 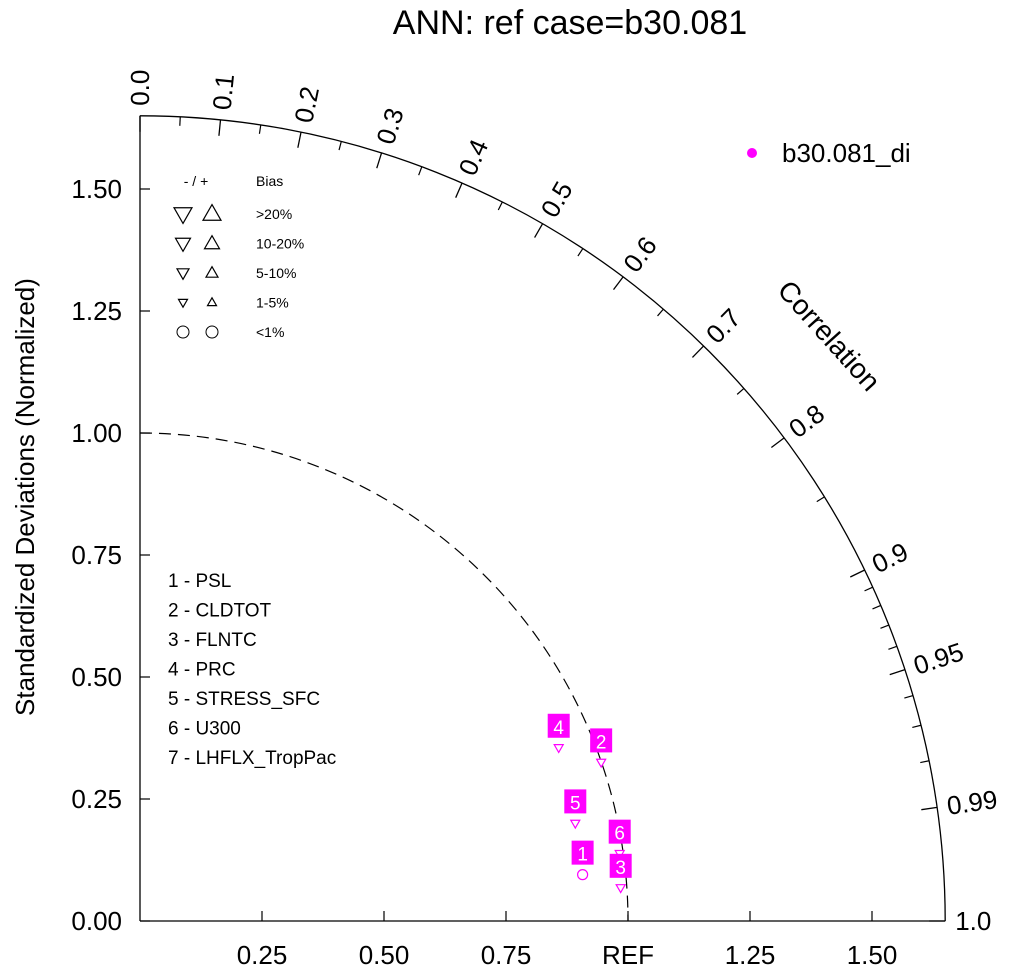 I want to click on data-point-label: 5, so click(x=575, y=803).